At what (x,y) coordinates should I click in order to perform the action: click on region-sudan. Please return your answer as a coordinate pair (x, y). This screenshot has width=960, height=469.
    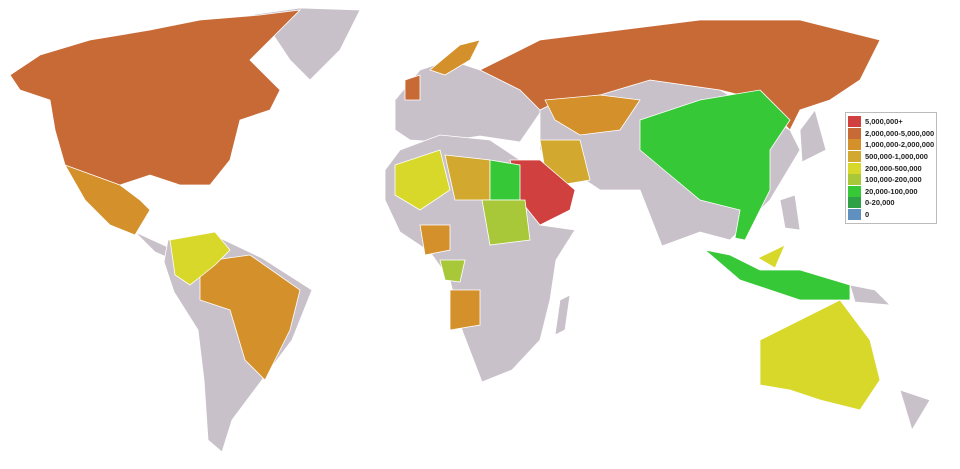
    Looking at the image, I should click on (506, 222).